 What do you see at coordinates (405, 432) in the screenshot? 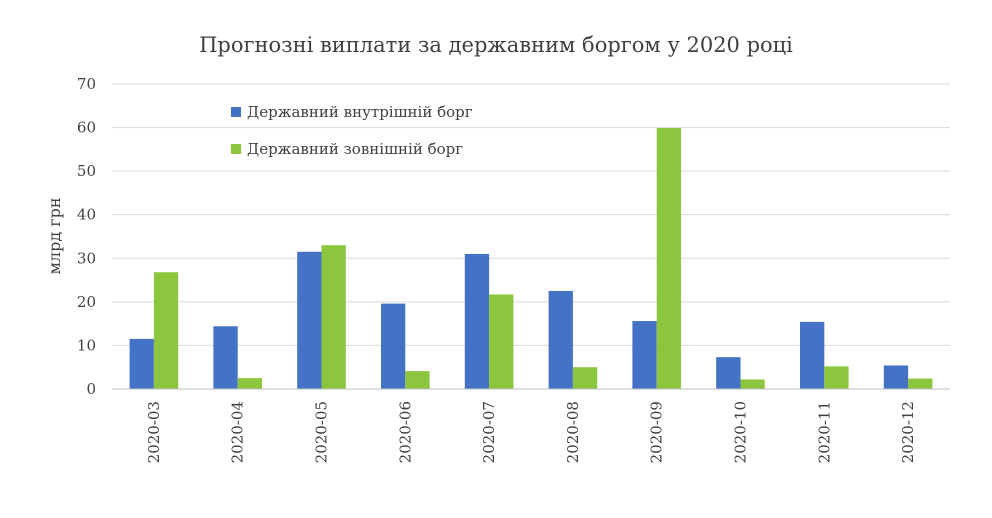
I see `x-tick-label: 2020-06` at bounding box center [405, 432].